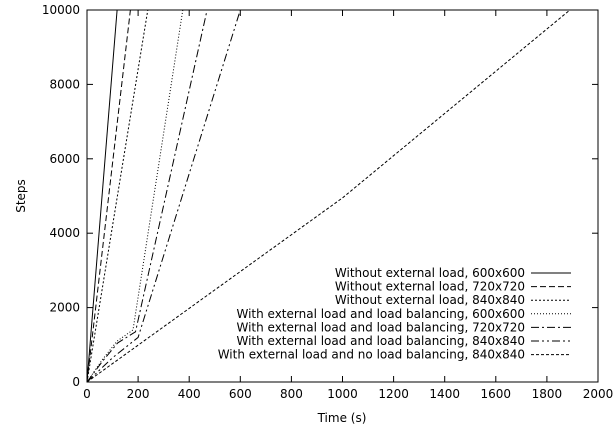 Image resolution: width=613 pixels, height=432 pixels. What do you see at coordinates (64, 233) in the screenshot?
I see `y-tick-label: 4000` at bounding box center [64, 233].